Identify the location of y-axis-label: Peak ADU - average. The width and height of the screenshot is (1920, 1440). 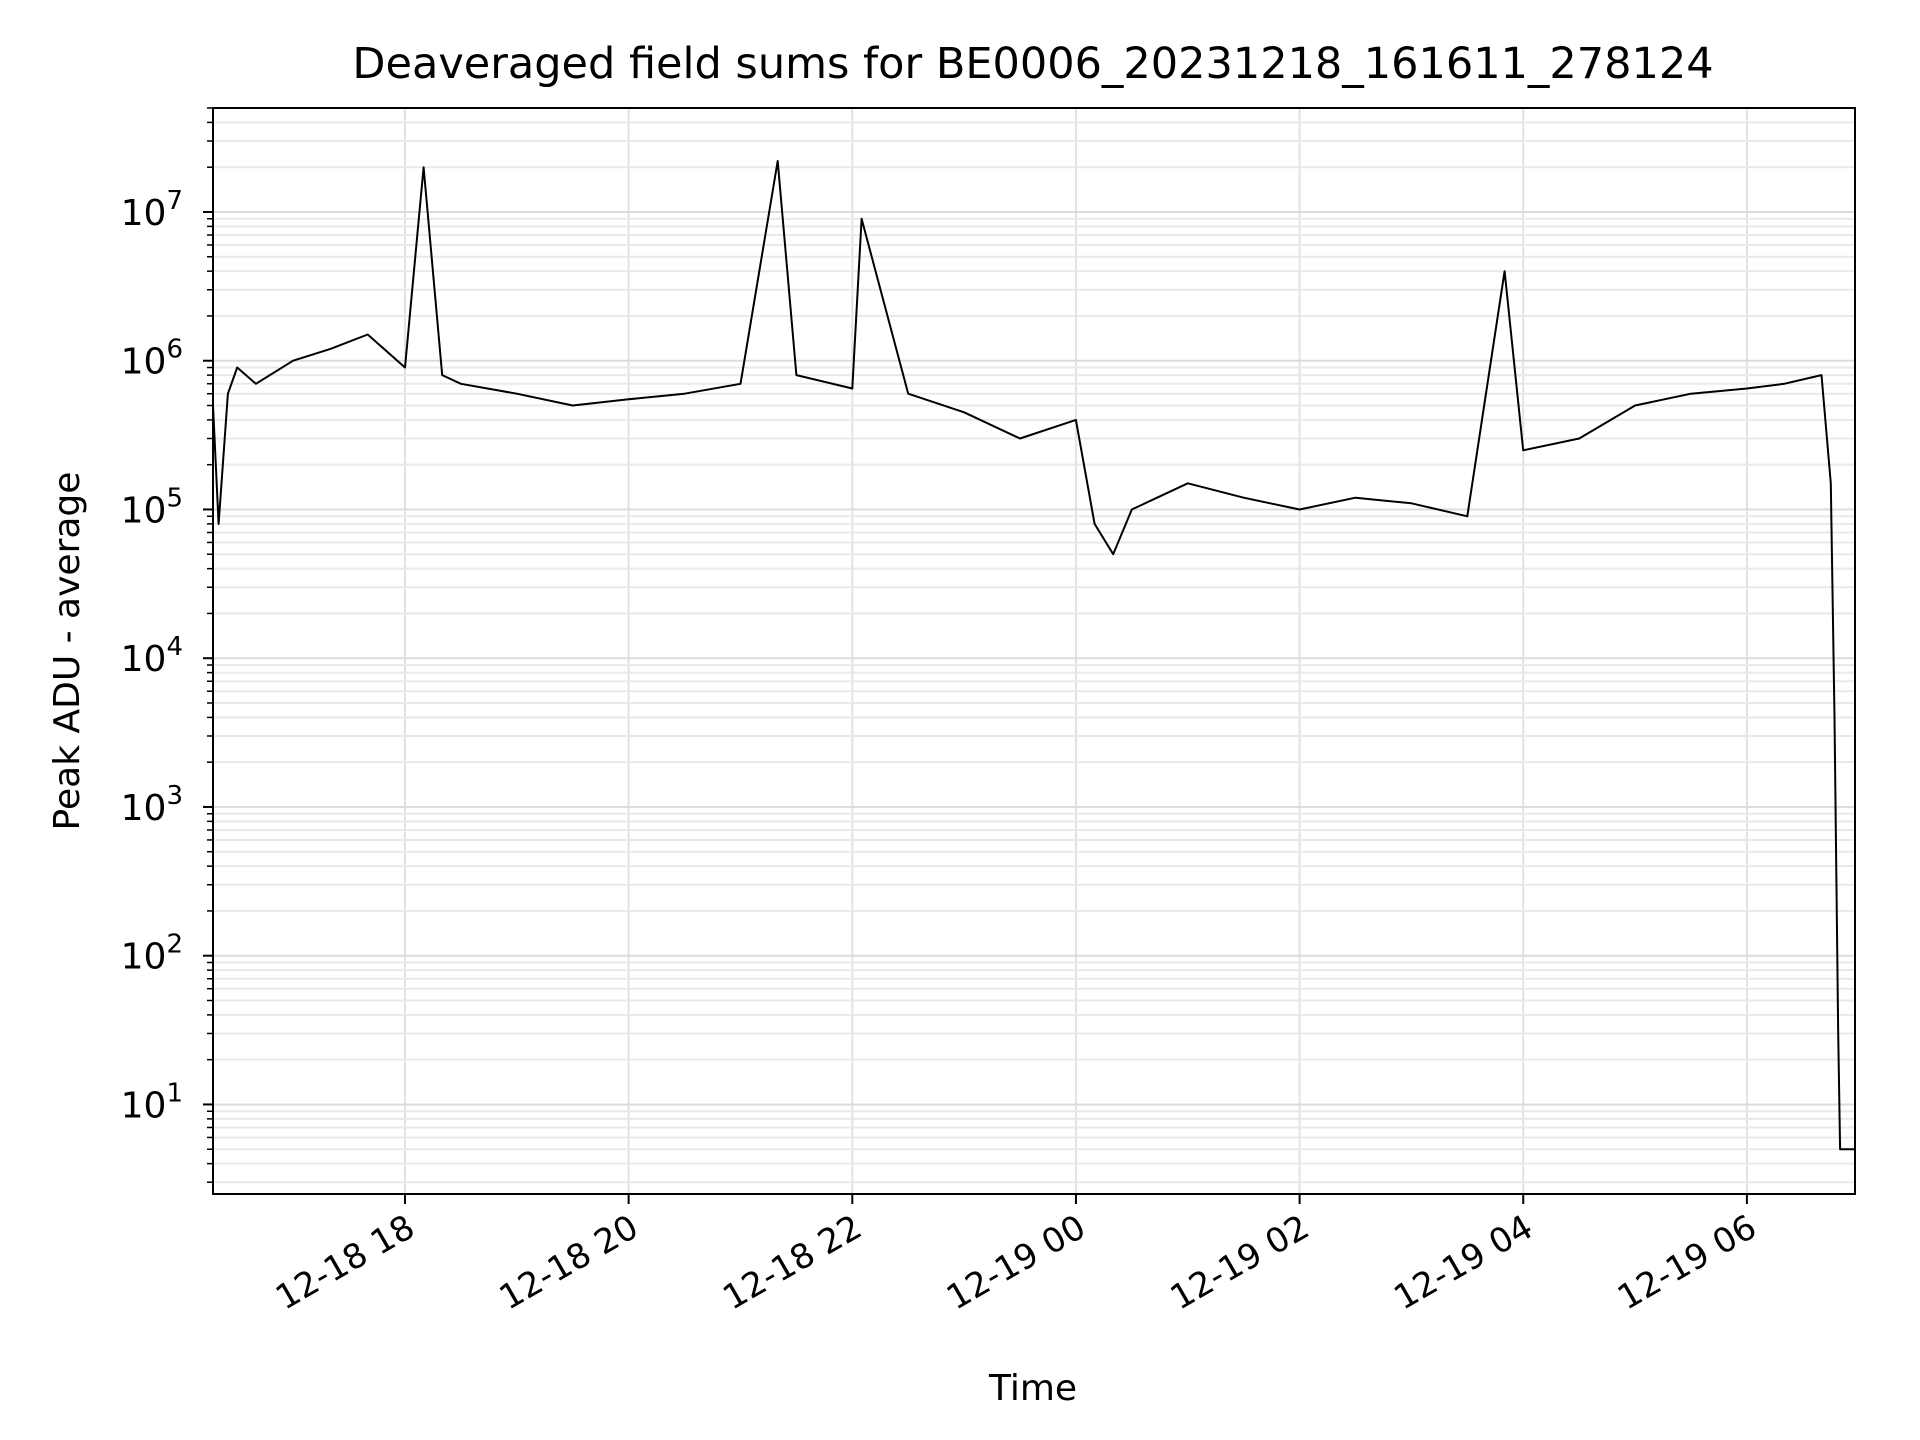
(67, 651).